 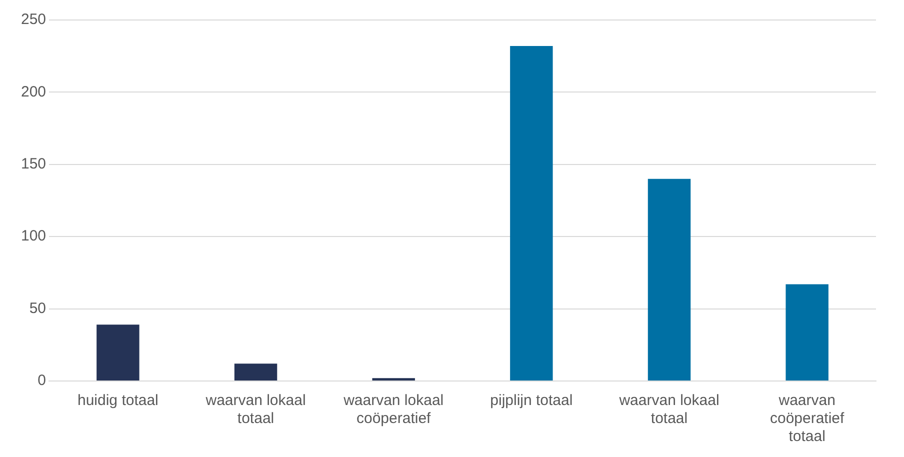 What do you see at coordinates (33, 164) in the screenshot?
I see `y-tick-label: 150` at bounding box center [33, 164].